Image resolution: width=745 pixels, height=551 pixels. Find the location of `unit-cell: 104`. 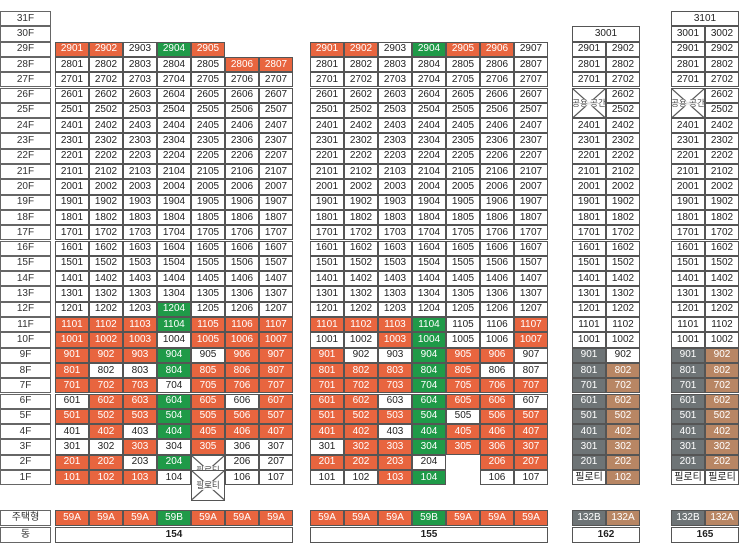

unit-cell: 104 is located at coordinates (174, 478).